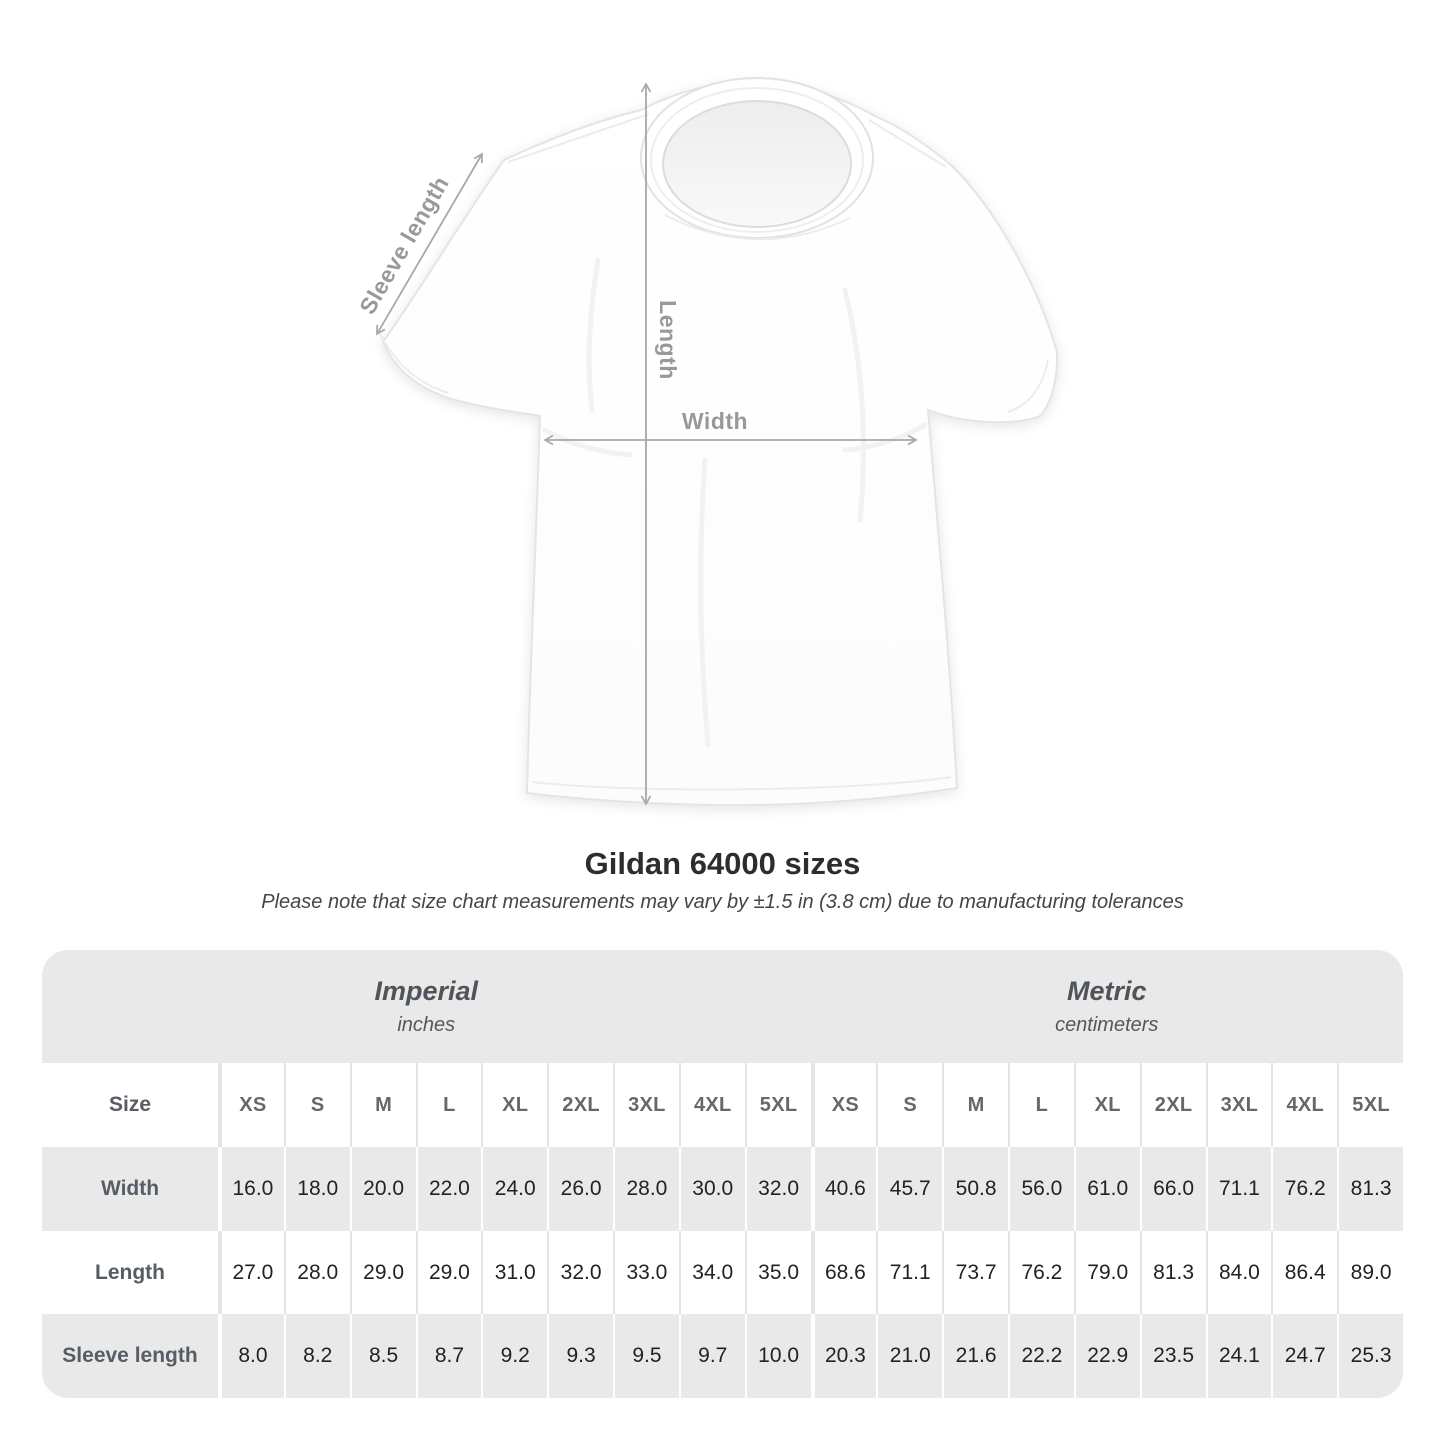  What do you see at coordinates (975, 1272) in the screenshot?
I see `metric-value-cell: 73.7` at bounding box center [975, 1272].